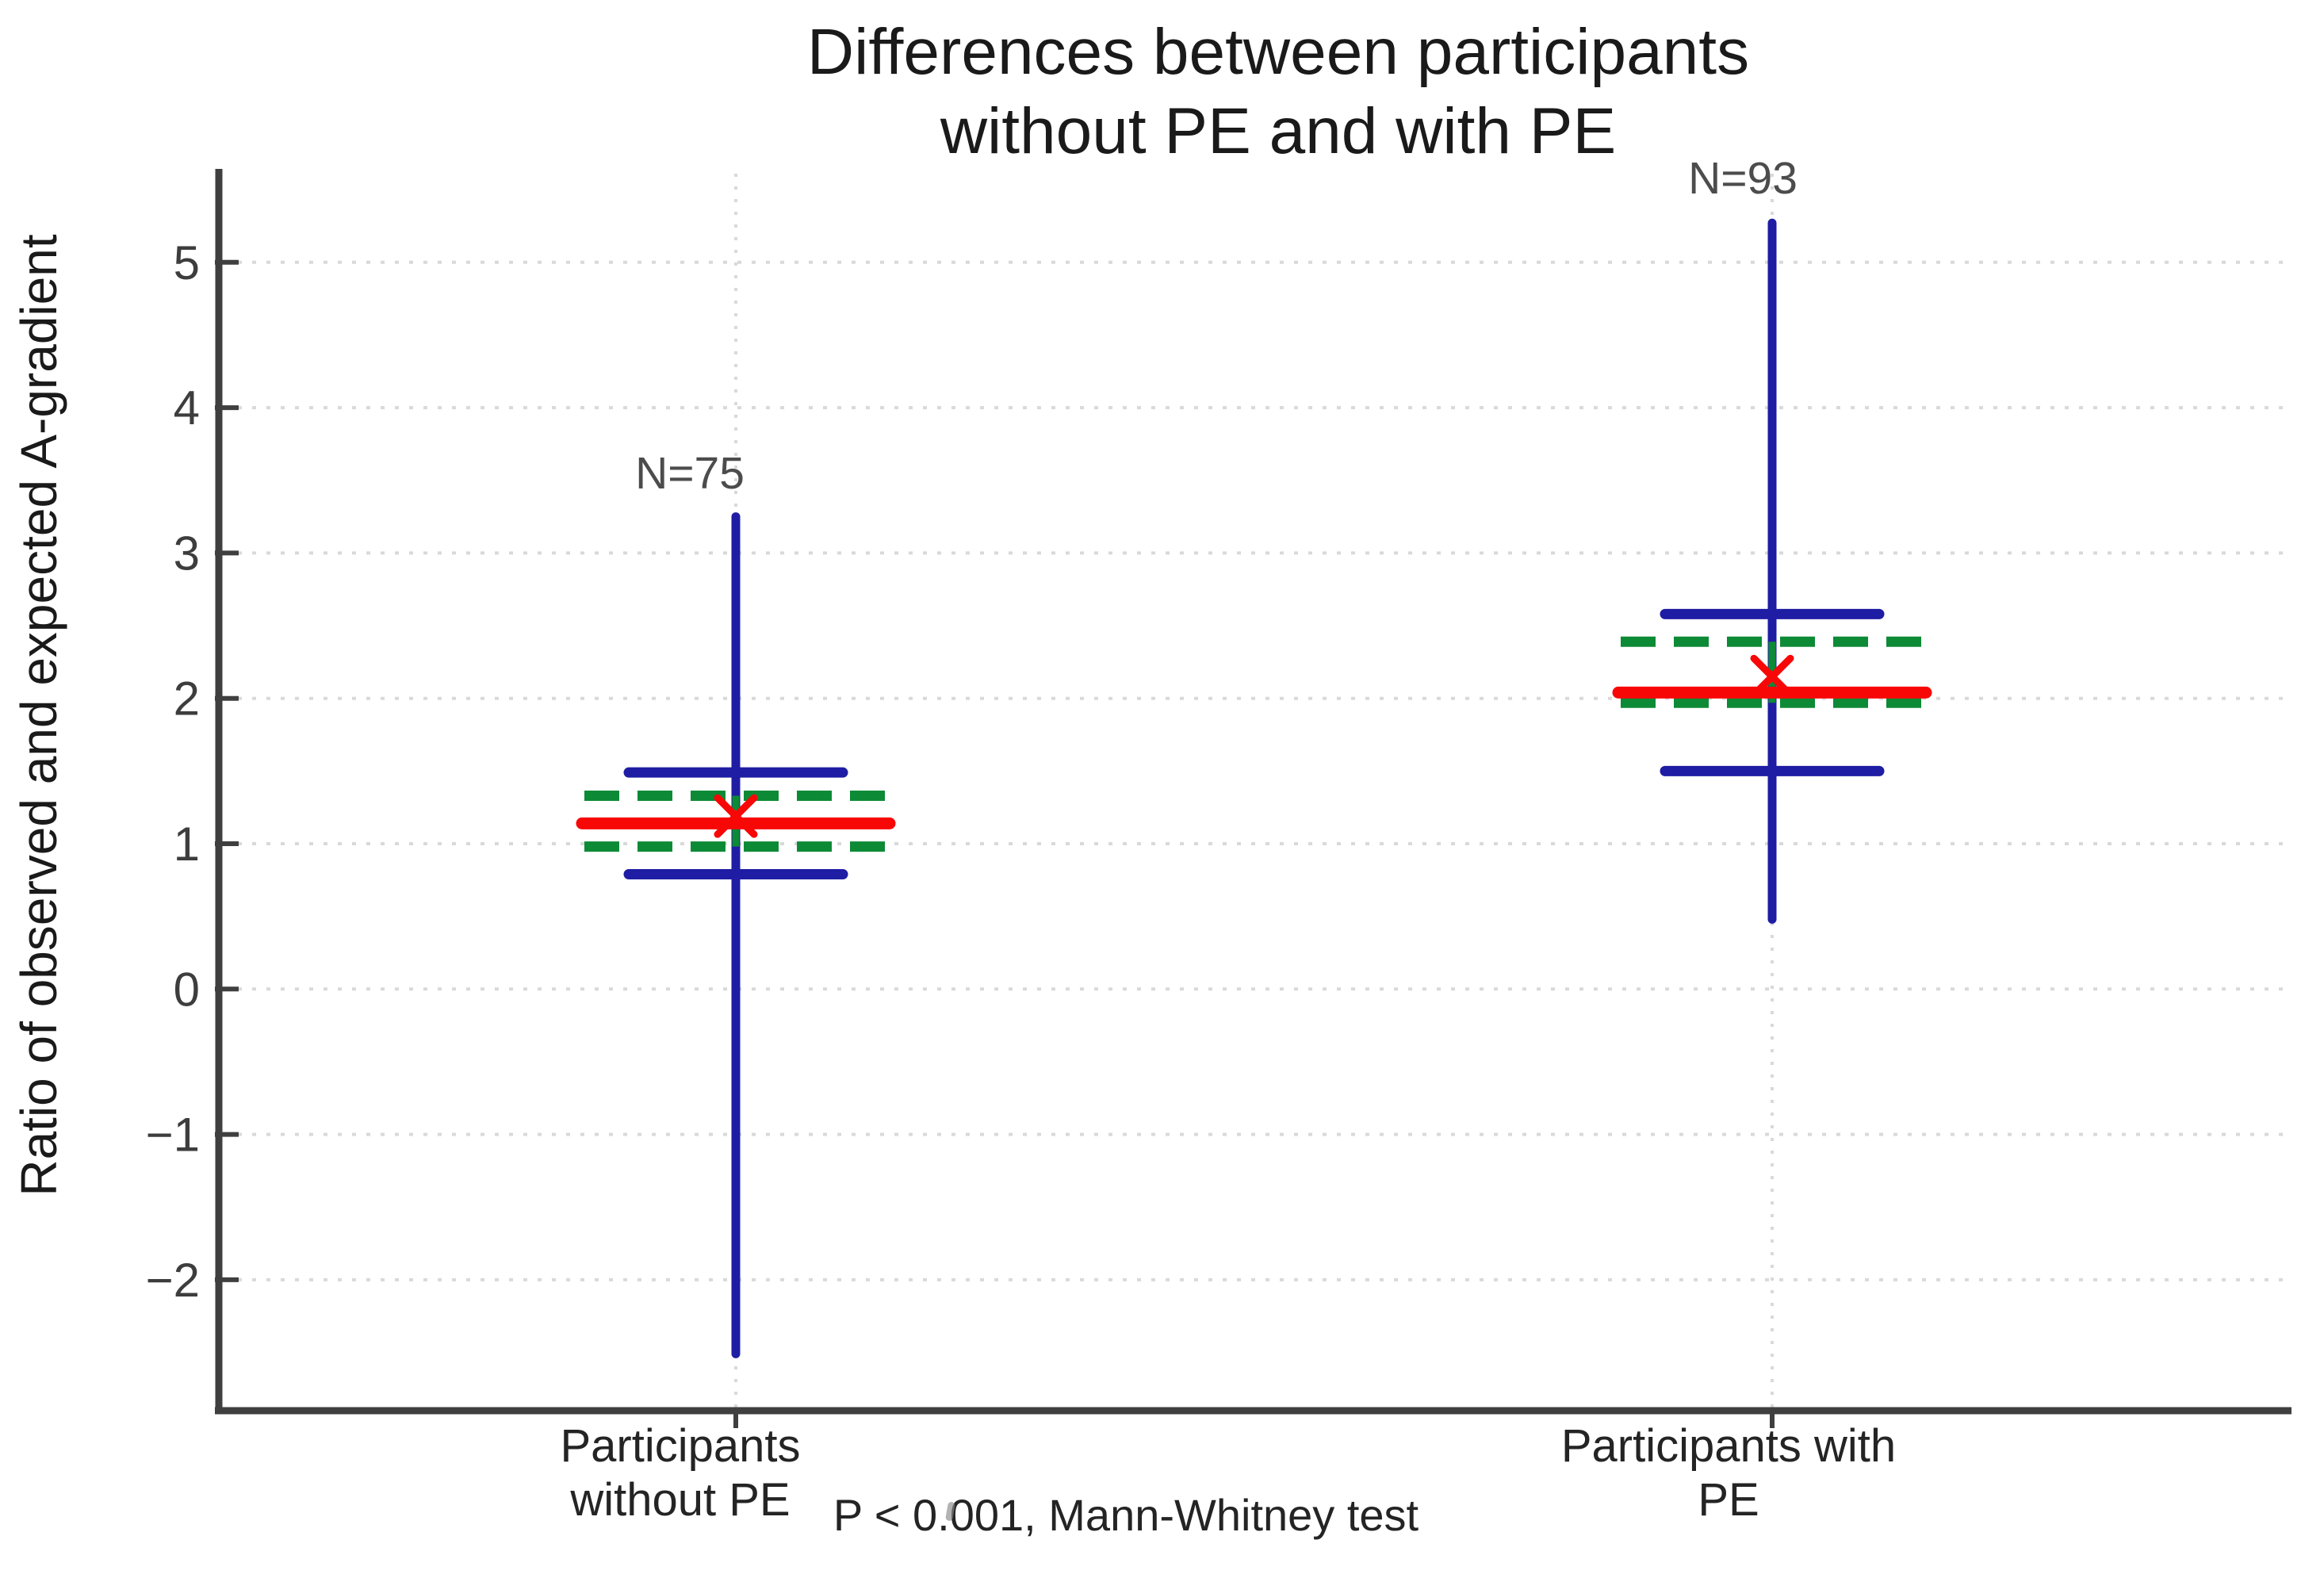  I want to click on chart-title-line2: without PE and with PE, so click(1278, 131).